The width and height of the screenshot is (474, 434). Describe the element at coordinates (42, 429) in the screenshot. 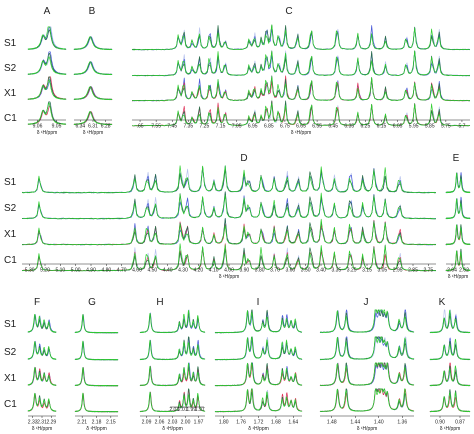

I see `axis-title-F: δ ¹H/ppm` at that location.